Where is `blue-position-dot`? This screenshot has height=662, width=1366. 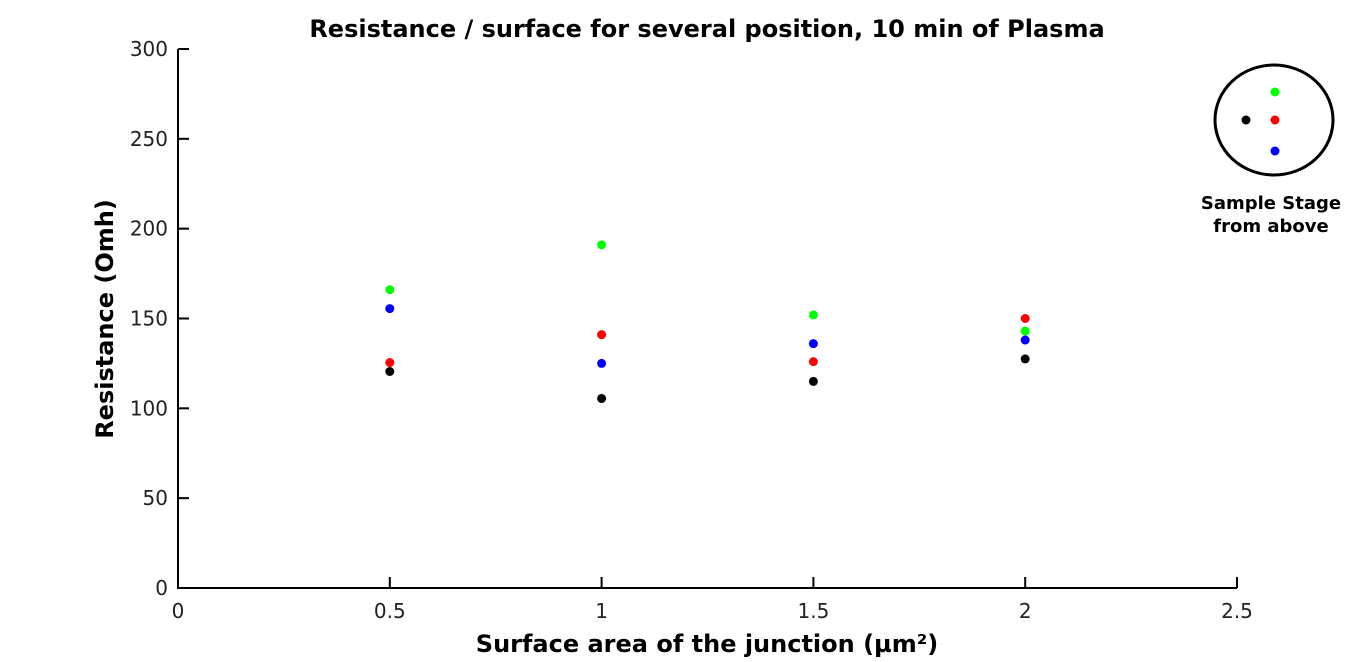 blue-position-dot is located at coordinates (1275, 151).